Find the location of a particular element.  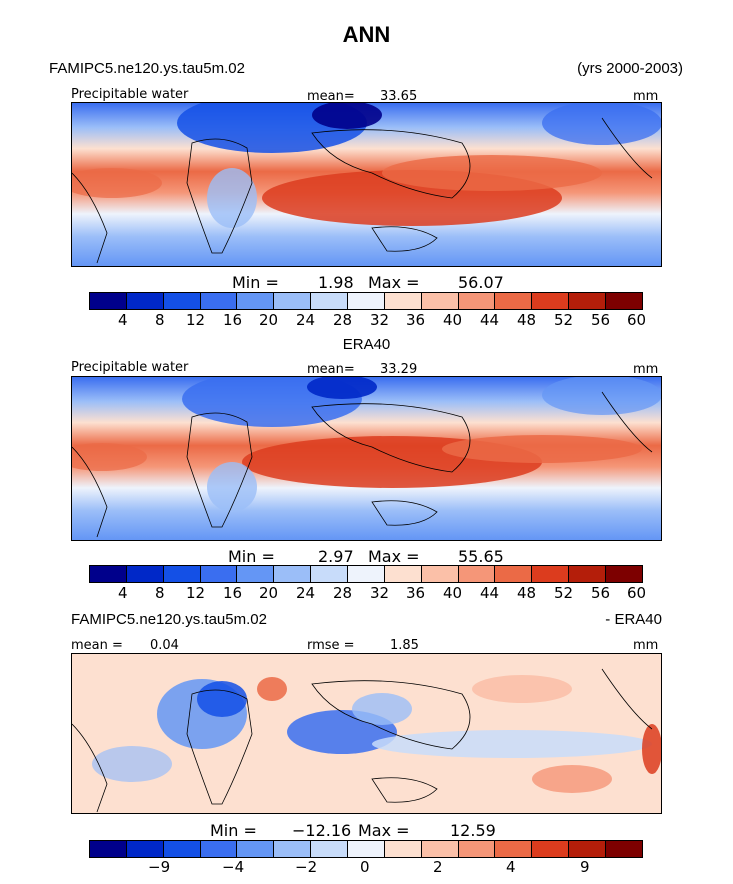

panel1-tick: 32 is located at coordinates (380, 320).